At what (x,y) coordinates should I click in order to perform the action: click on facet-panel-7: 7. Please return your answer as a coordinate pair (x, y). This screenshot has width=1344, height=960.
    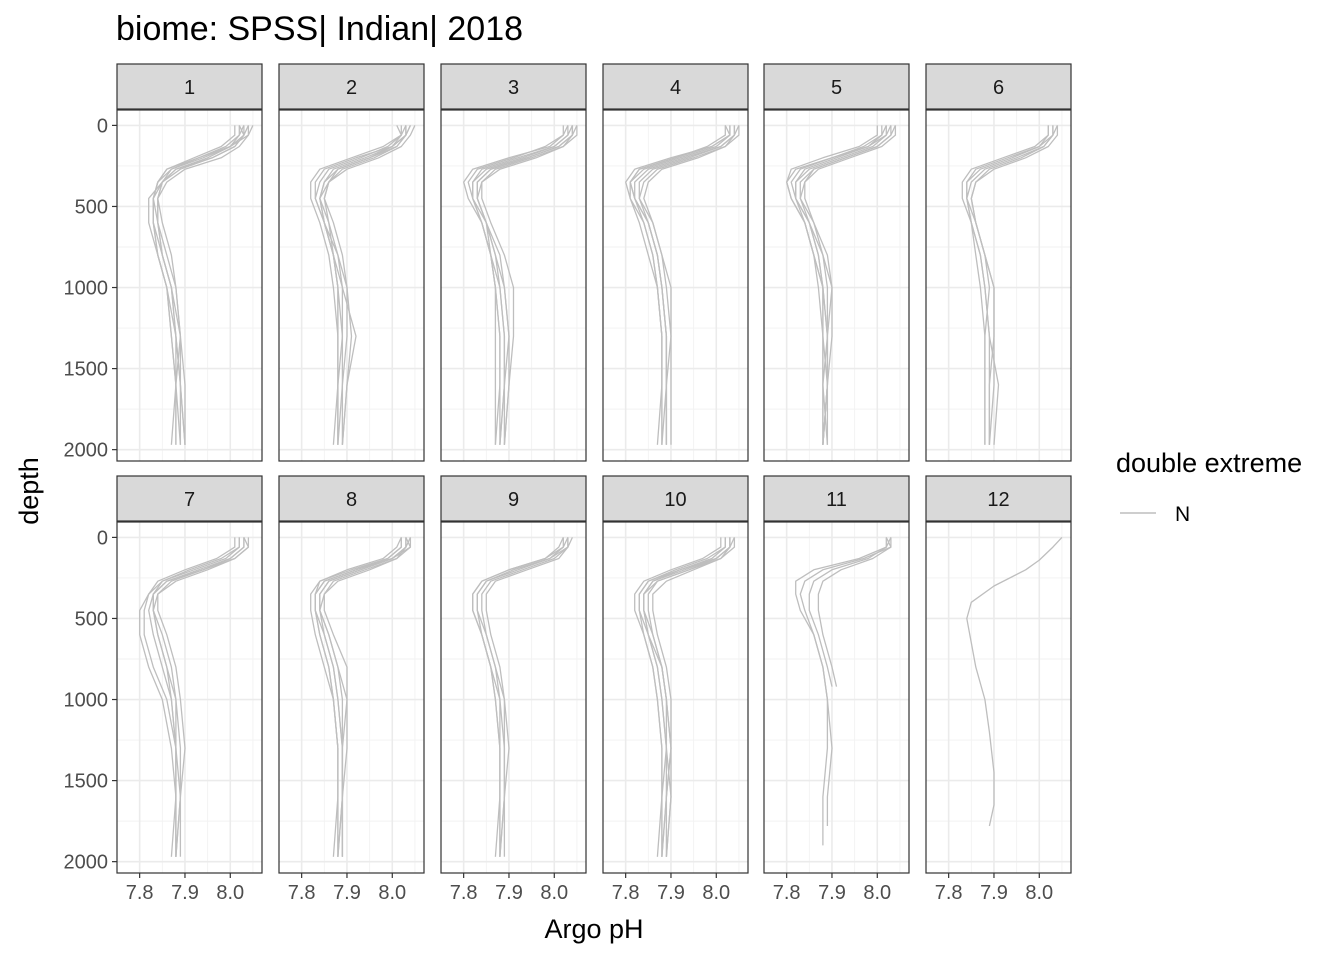
    Looking at the image, I should click on (189, 674).